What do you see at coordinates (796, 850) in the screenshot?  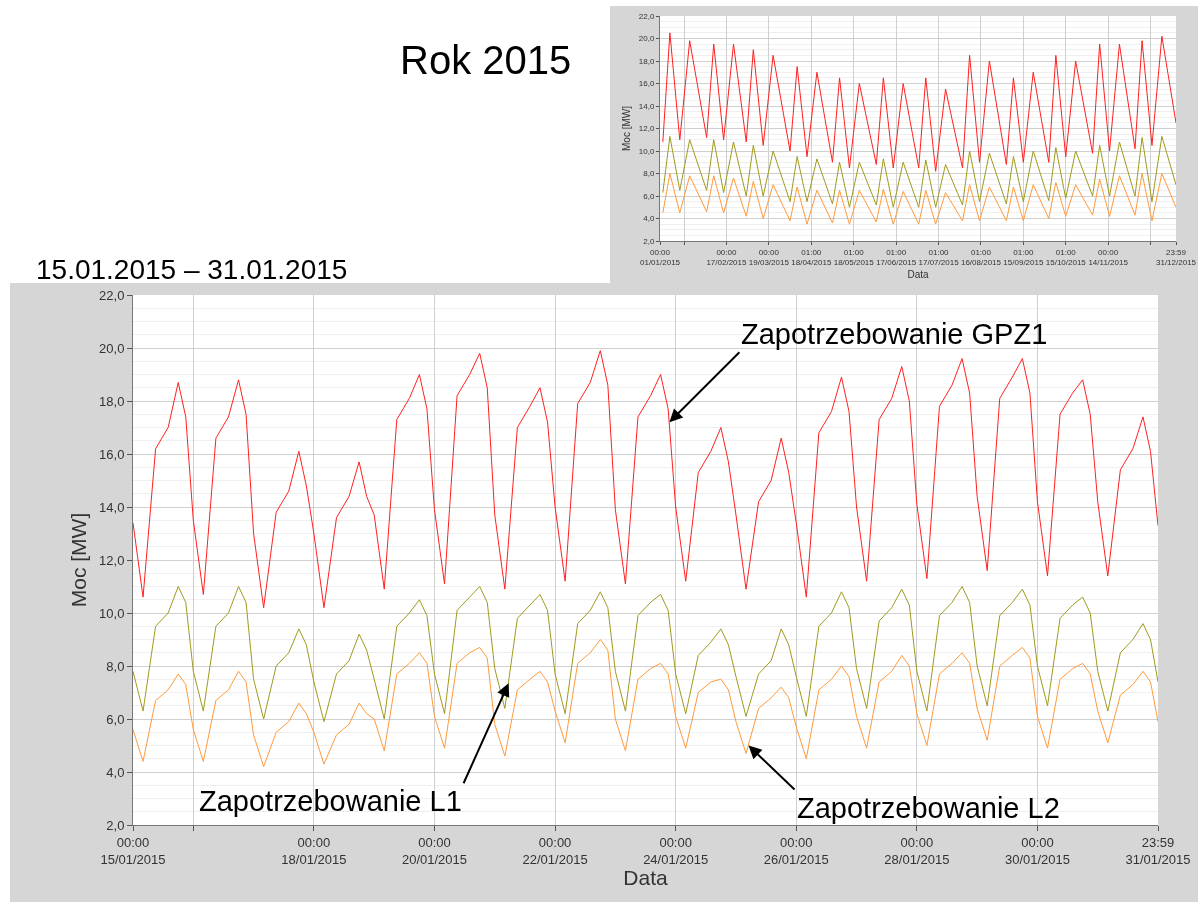 I see `x-tick-label: 00:00 26/01/2015` at bounding box center [796, 850].